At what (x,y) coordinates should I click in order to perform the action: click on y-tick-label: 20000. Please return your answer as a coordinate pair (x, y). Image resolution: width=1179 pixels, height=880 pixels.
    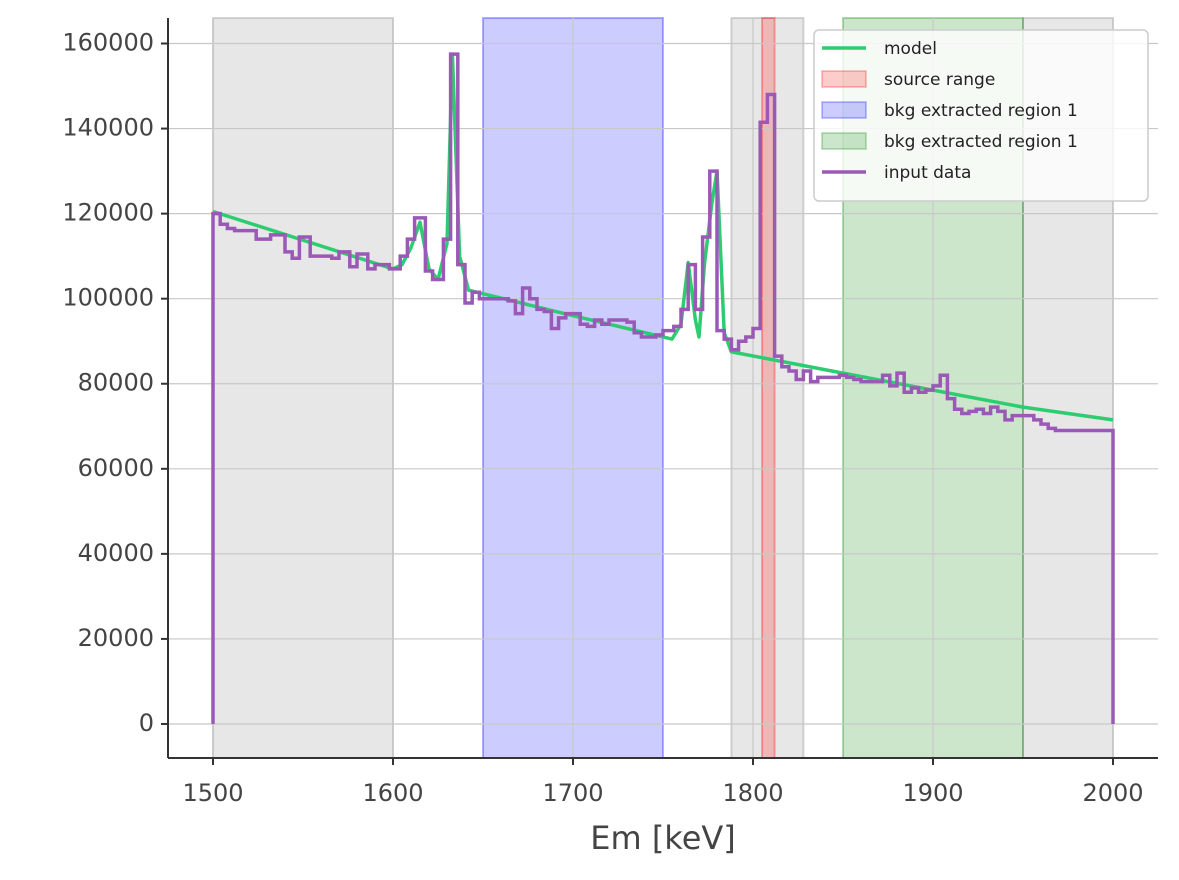
    Looking at the image, I should click on (116, 638).